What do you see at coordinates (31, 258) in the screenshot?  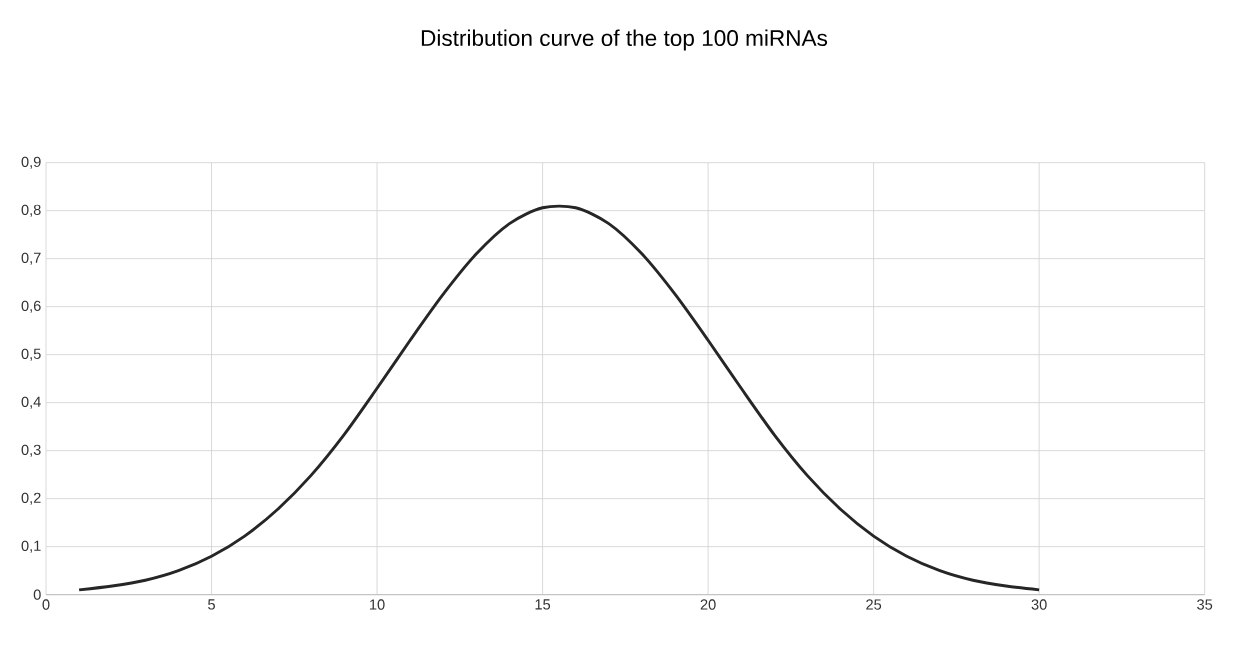 I see `y-tick-label: 0,7` at bounding box center [31, 258].